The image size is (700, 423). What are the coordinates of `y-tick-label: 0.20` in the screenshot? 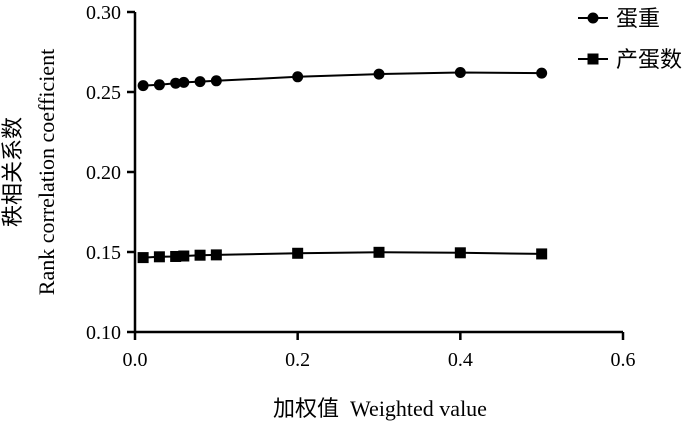 It's located at (103, 173).